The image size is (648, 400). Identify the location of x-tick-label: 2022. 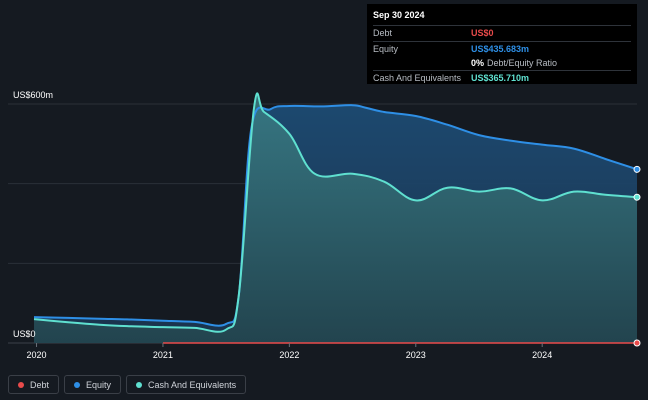
(289, 355).